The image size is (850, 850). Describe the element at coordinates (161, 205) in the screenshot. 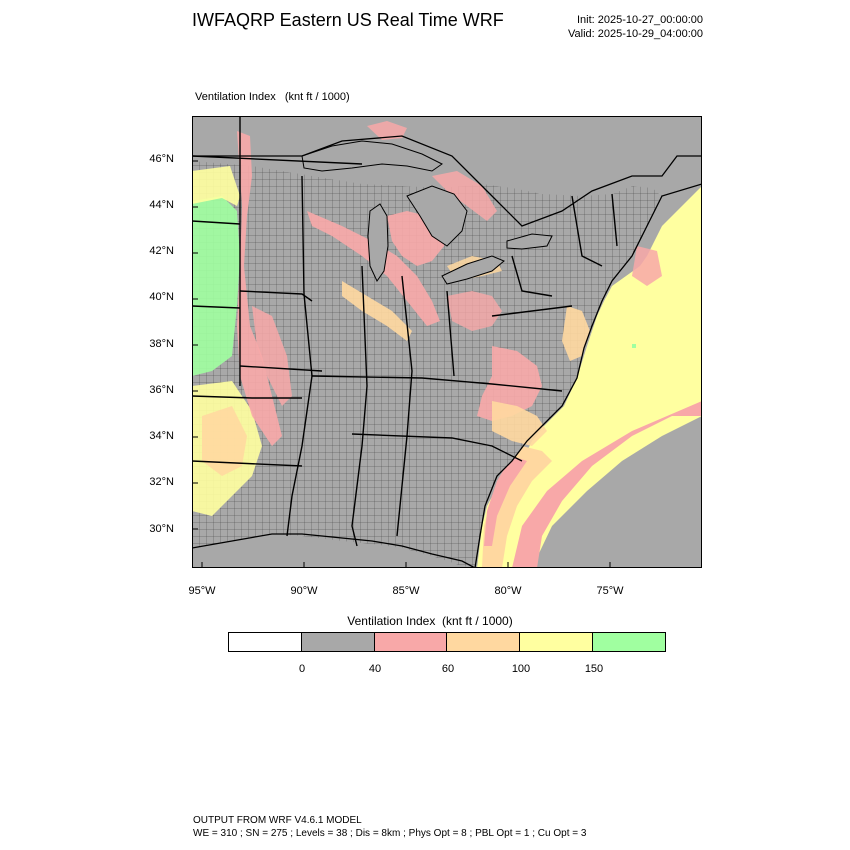

I see `lat-tick: 44°N` at that location.